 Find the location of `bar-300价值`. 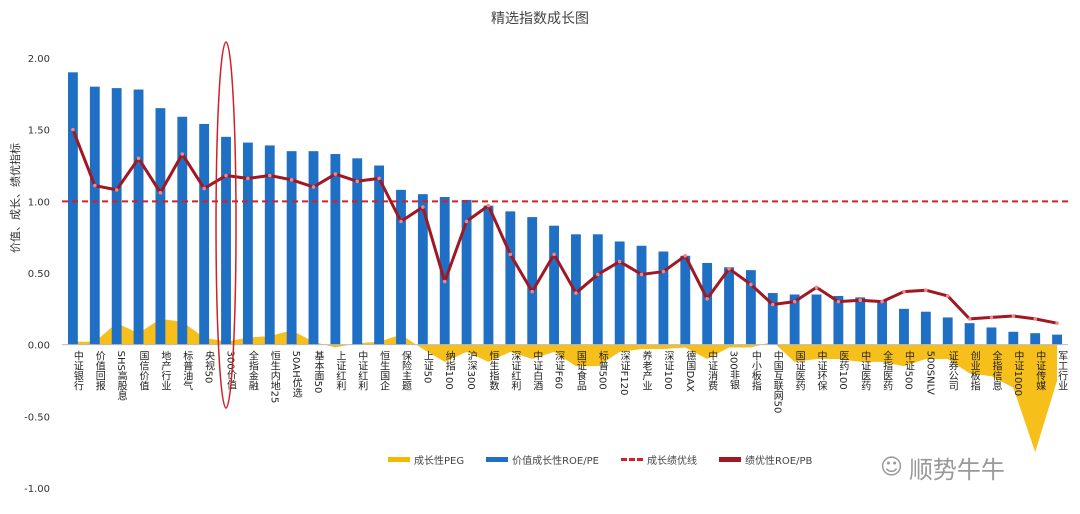

bar-300价值 is located at coordinates (226, 240).